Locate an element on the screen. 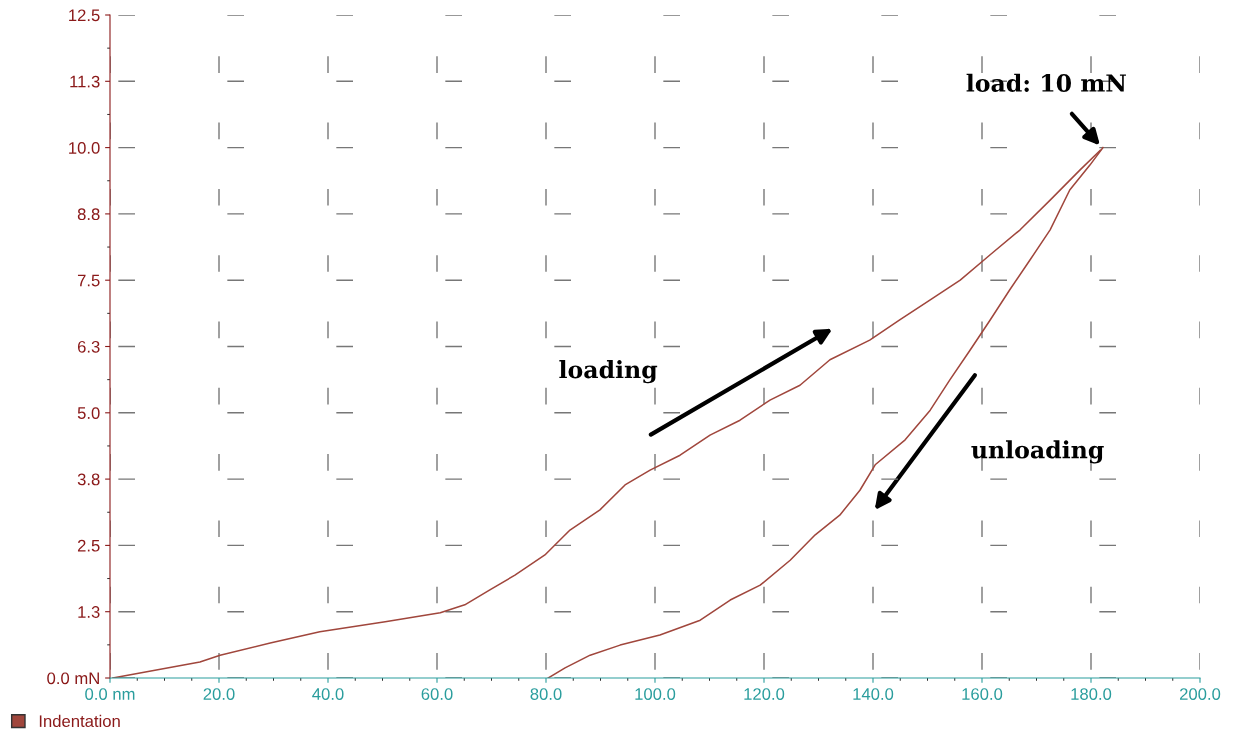  x-tick-label: 80.0 is located at coordinates (546, 694).